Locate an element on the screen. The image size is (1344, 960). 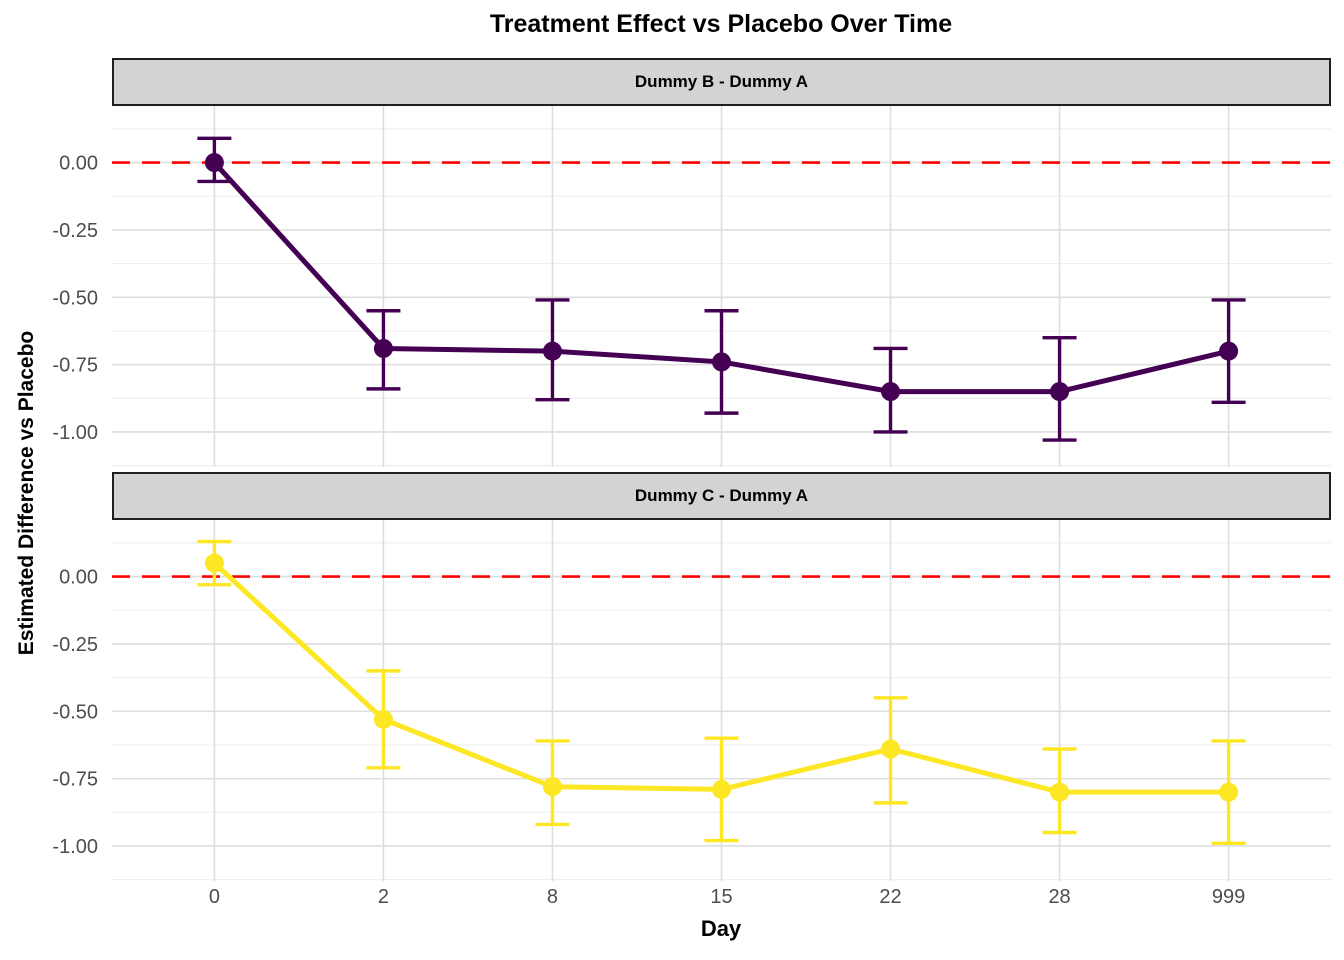
facet-strip-dummy-b: Dummy B - Dummy A is located at coordinates (721, 82).